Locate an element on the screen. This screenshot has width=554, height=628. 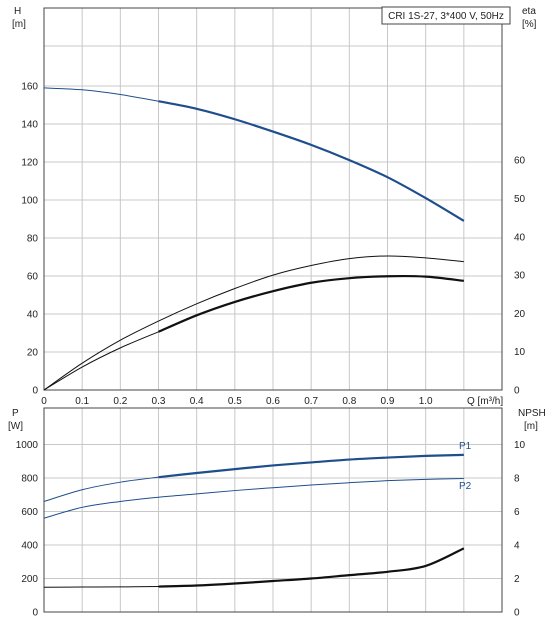
left-tick-label: 140 is located at coordinates (29, 125).